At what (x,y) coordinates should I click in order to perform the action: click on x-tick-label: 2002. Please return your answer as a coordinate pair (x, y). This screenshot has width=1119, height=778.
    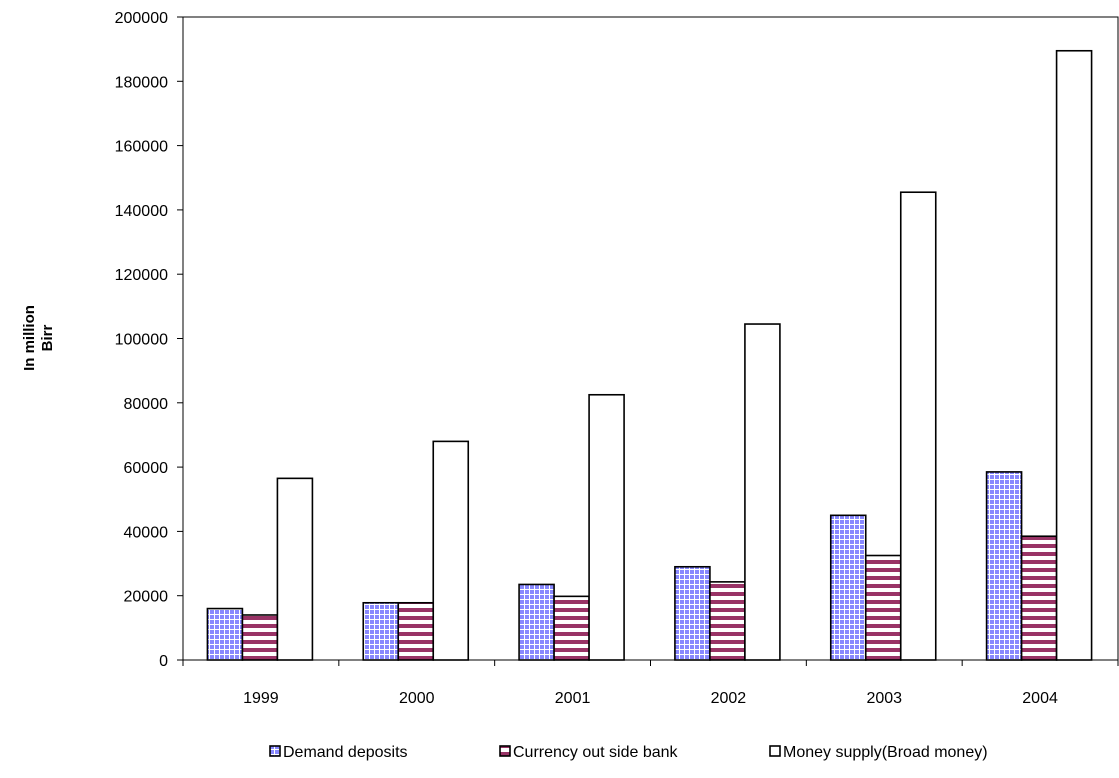
    Looking at the image, I should click on (729, 698).